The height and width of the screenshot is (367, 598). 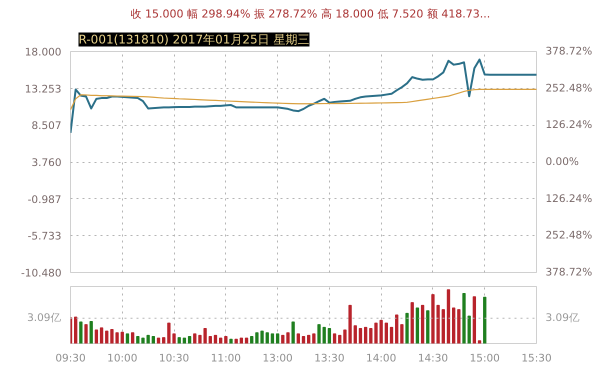 I want to click on x-tick-label: 14:30, so click(x=433, y=358).